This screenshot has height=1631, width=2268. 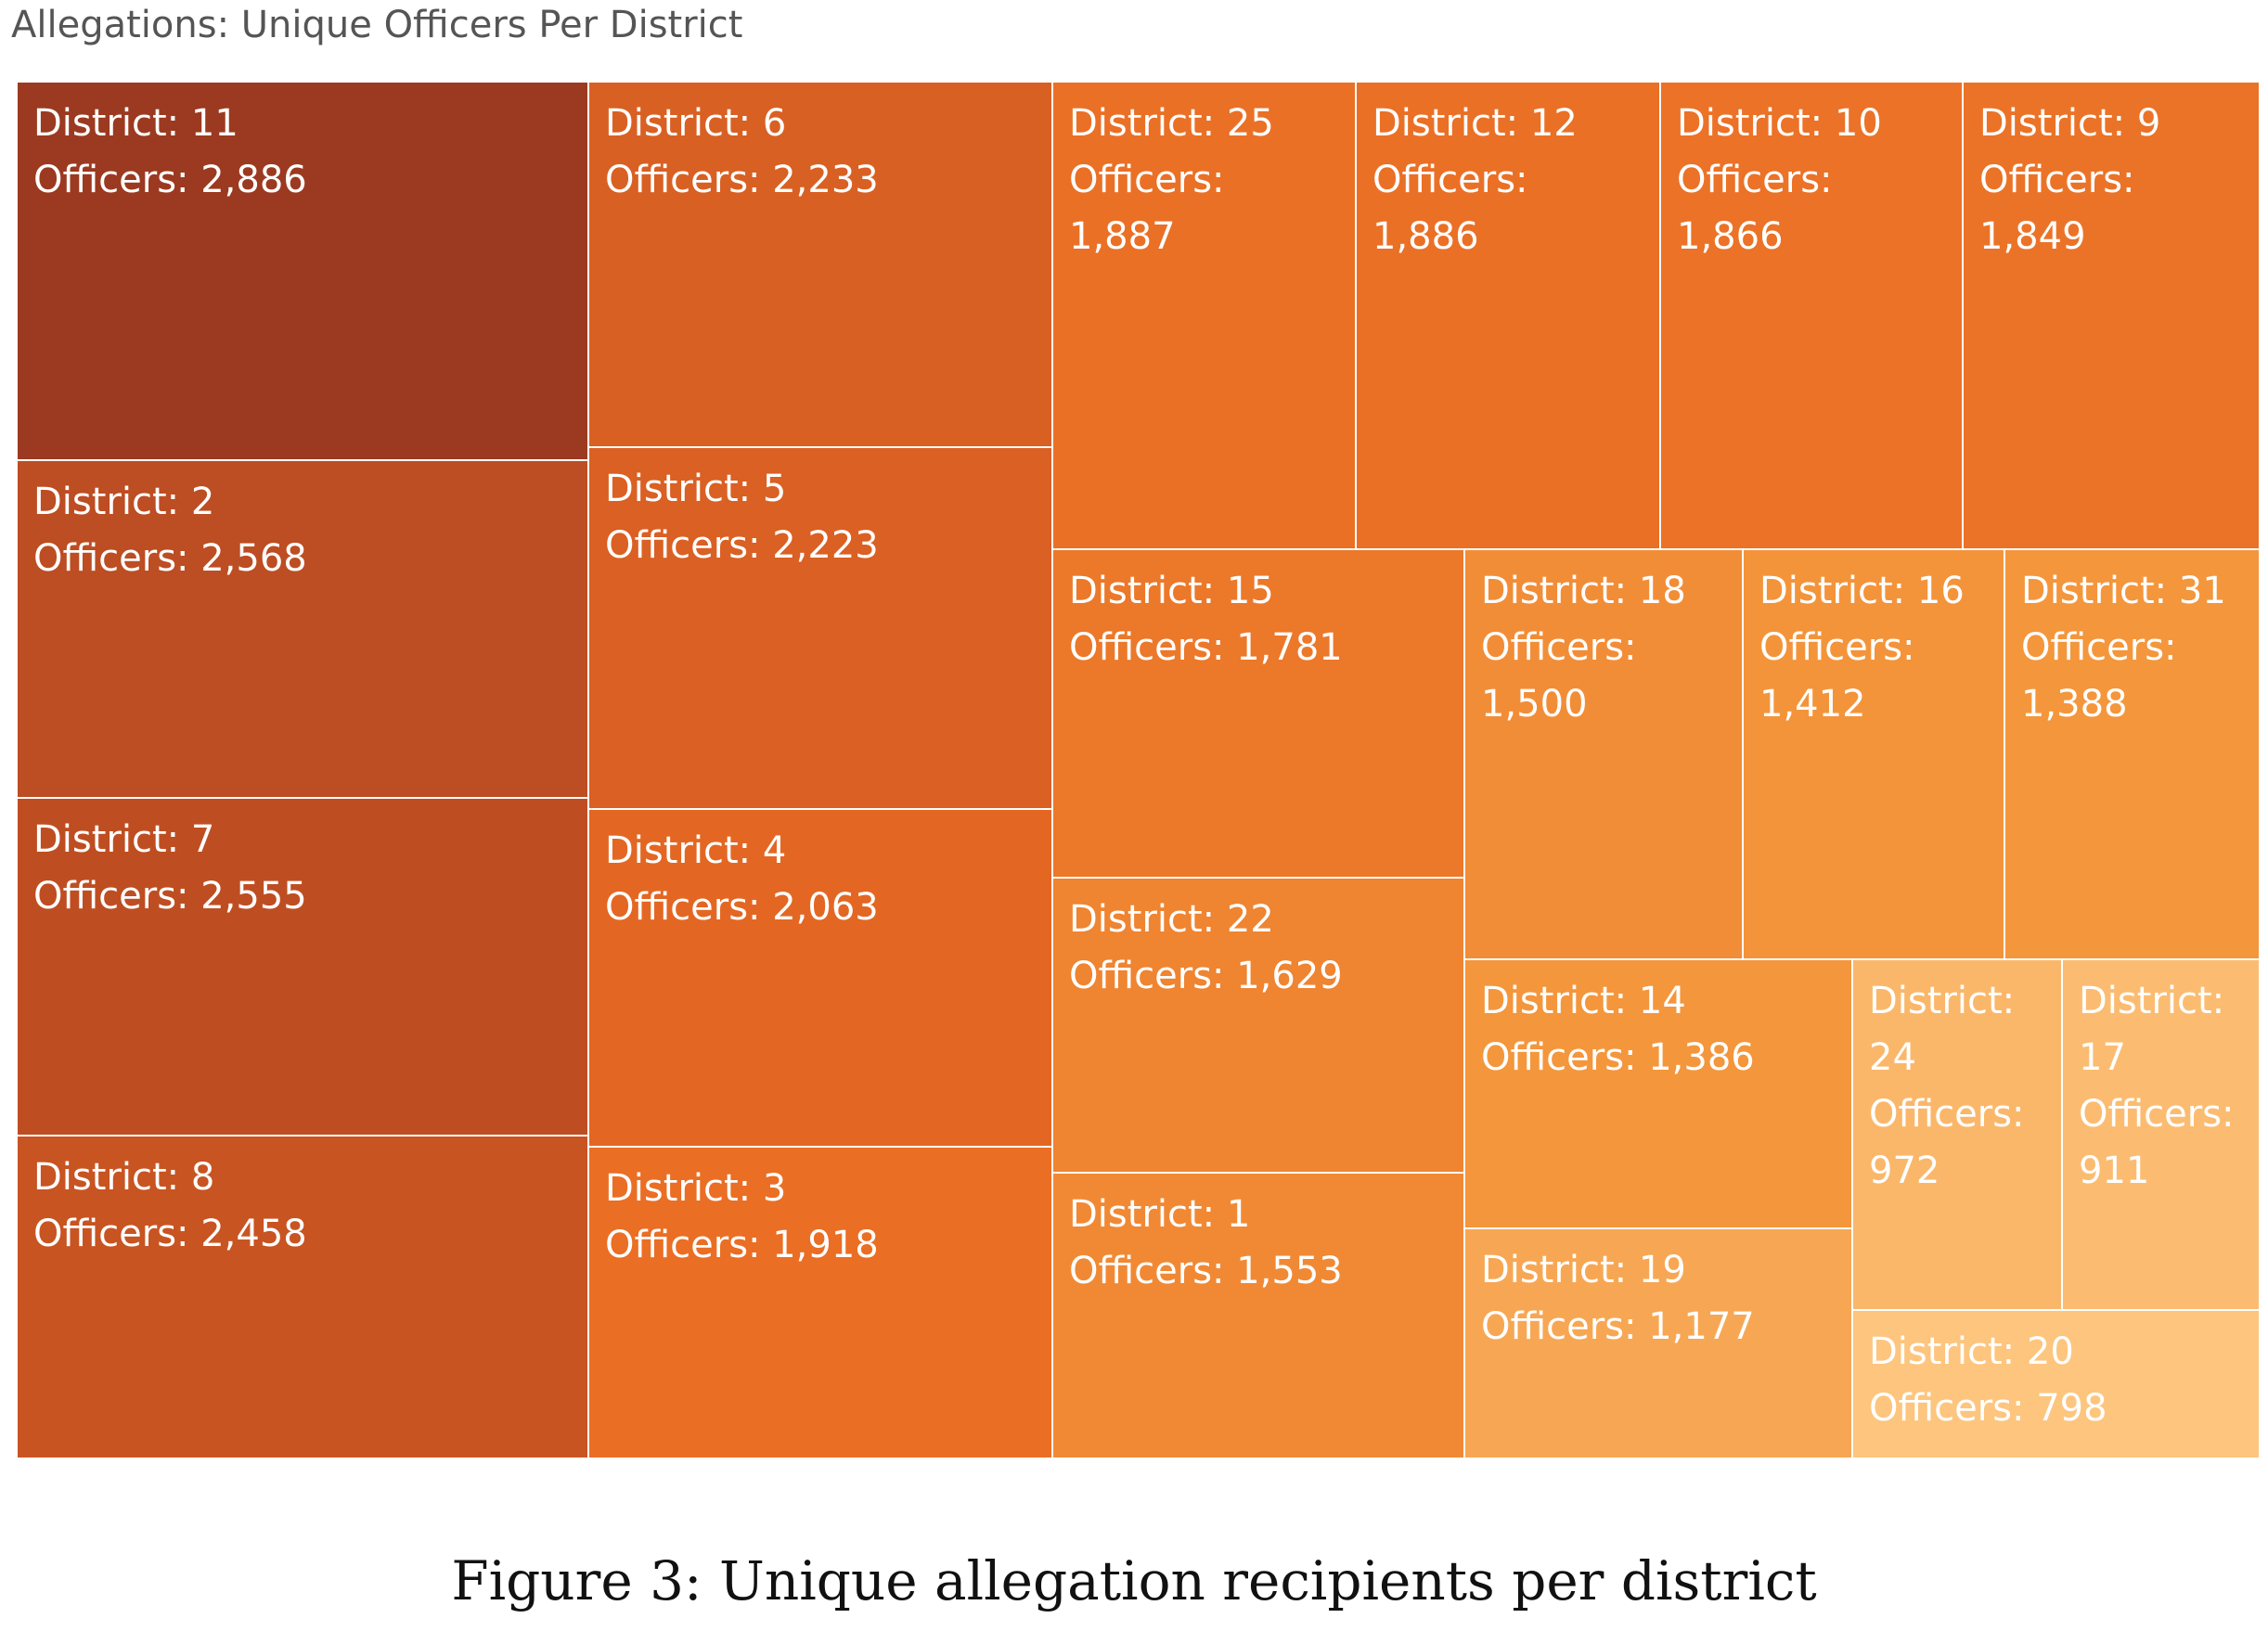 I want to click on tile-district-2: District: 2 Officers: 2,568, so click(x=302, y=629).